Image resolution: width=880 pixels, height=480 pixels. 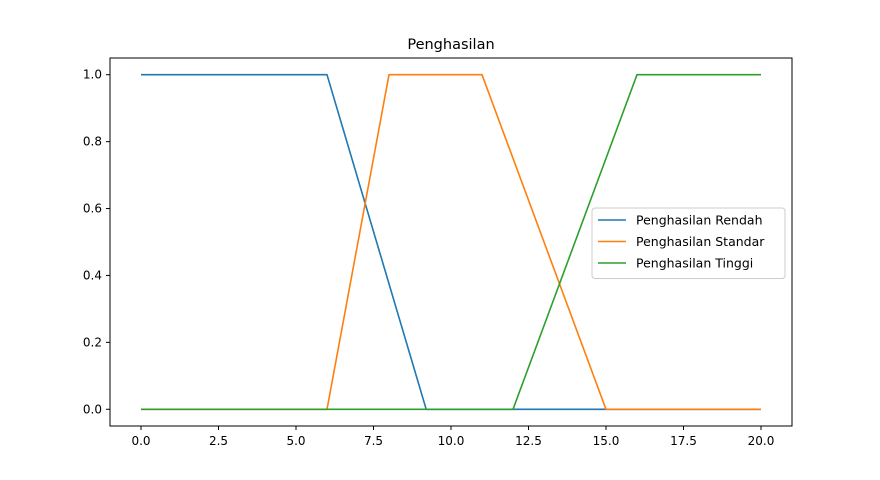 I want to click on x-tick-label: 2.5, so click(x=218, y=441).